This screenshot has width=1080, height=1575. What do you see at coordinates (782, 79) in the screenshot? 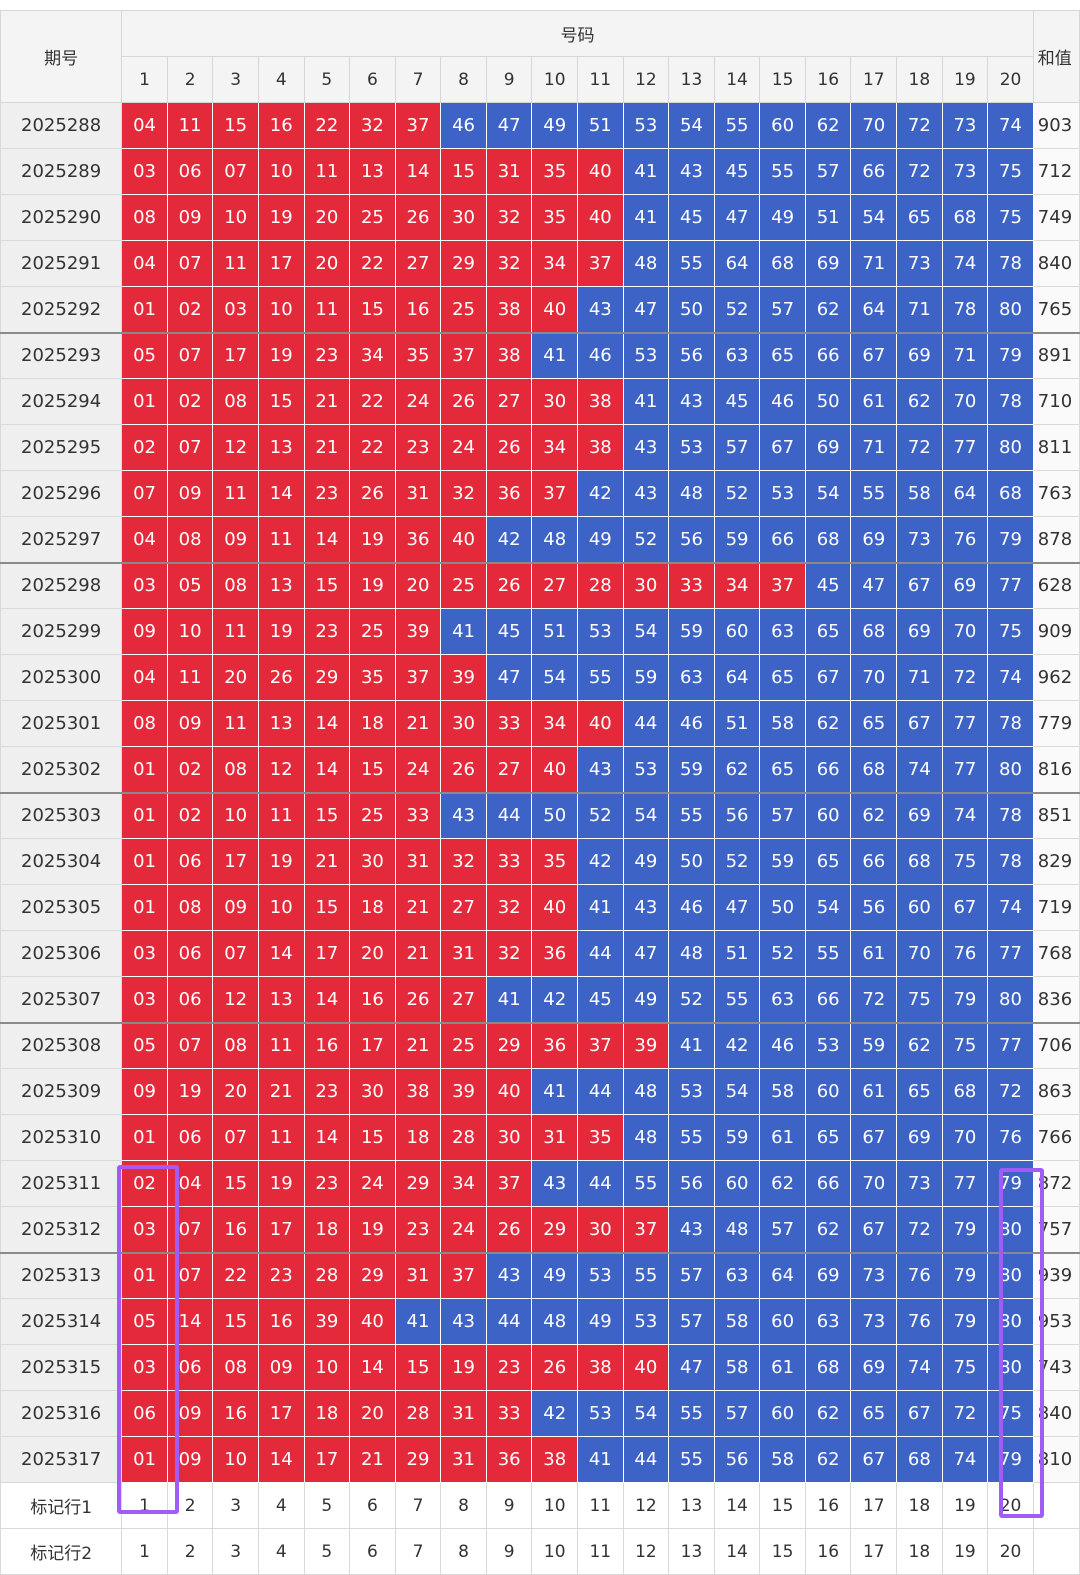
I see `column-header: 15` at bounding box center [782, 79].